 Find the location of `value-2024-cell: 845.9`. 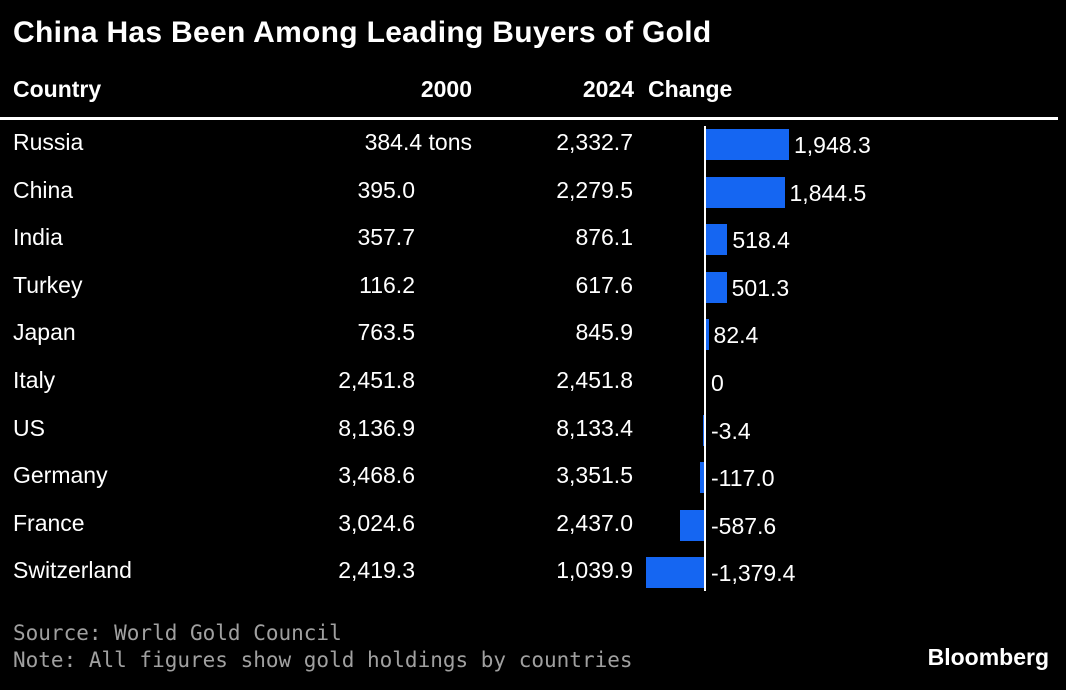

value-2024-cell: 845.9 is located at coordinates (604, 332).